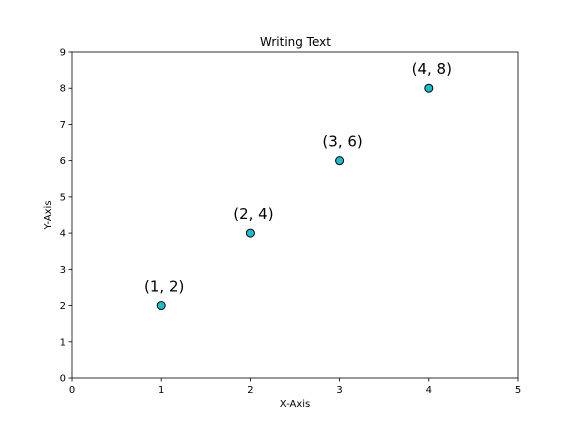 The height and width of the screenshot is (436, 576). Describe the element at coordinates (63, 306) in the screenshot. I see `y-tick-label: 2` at that location.